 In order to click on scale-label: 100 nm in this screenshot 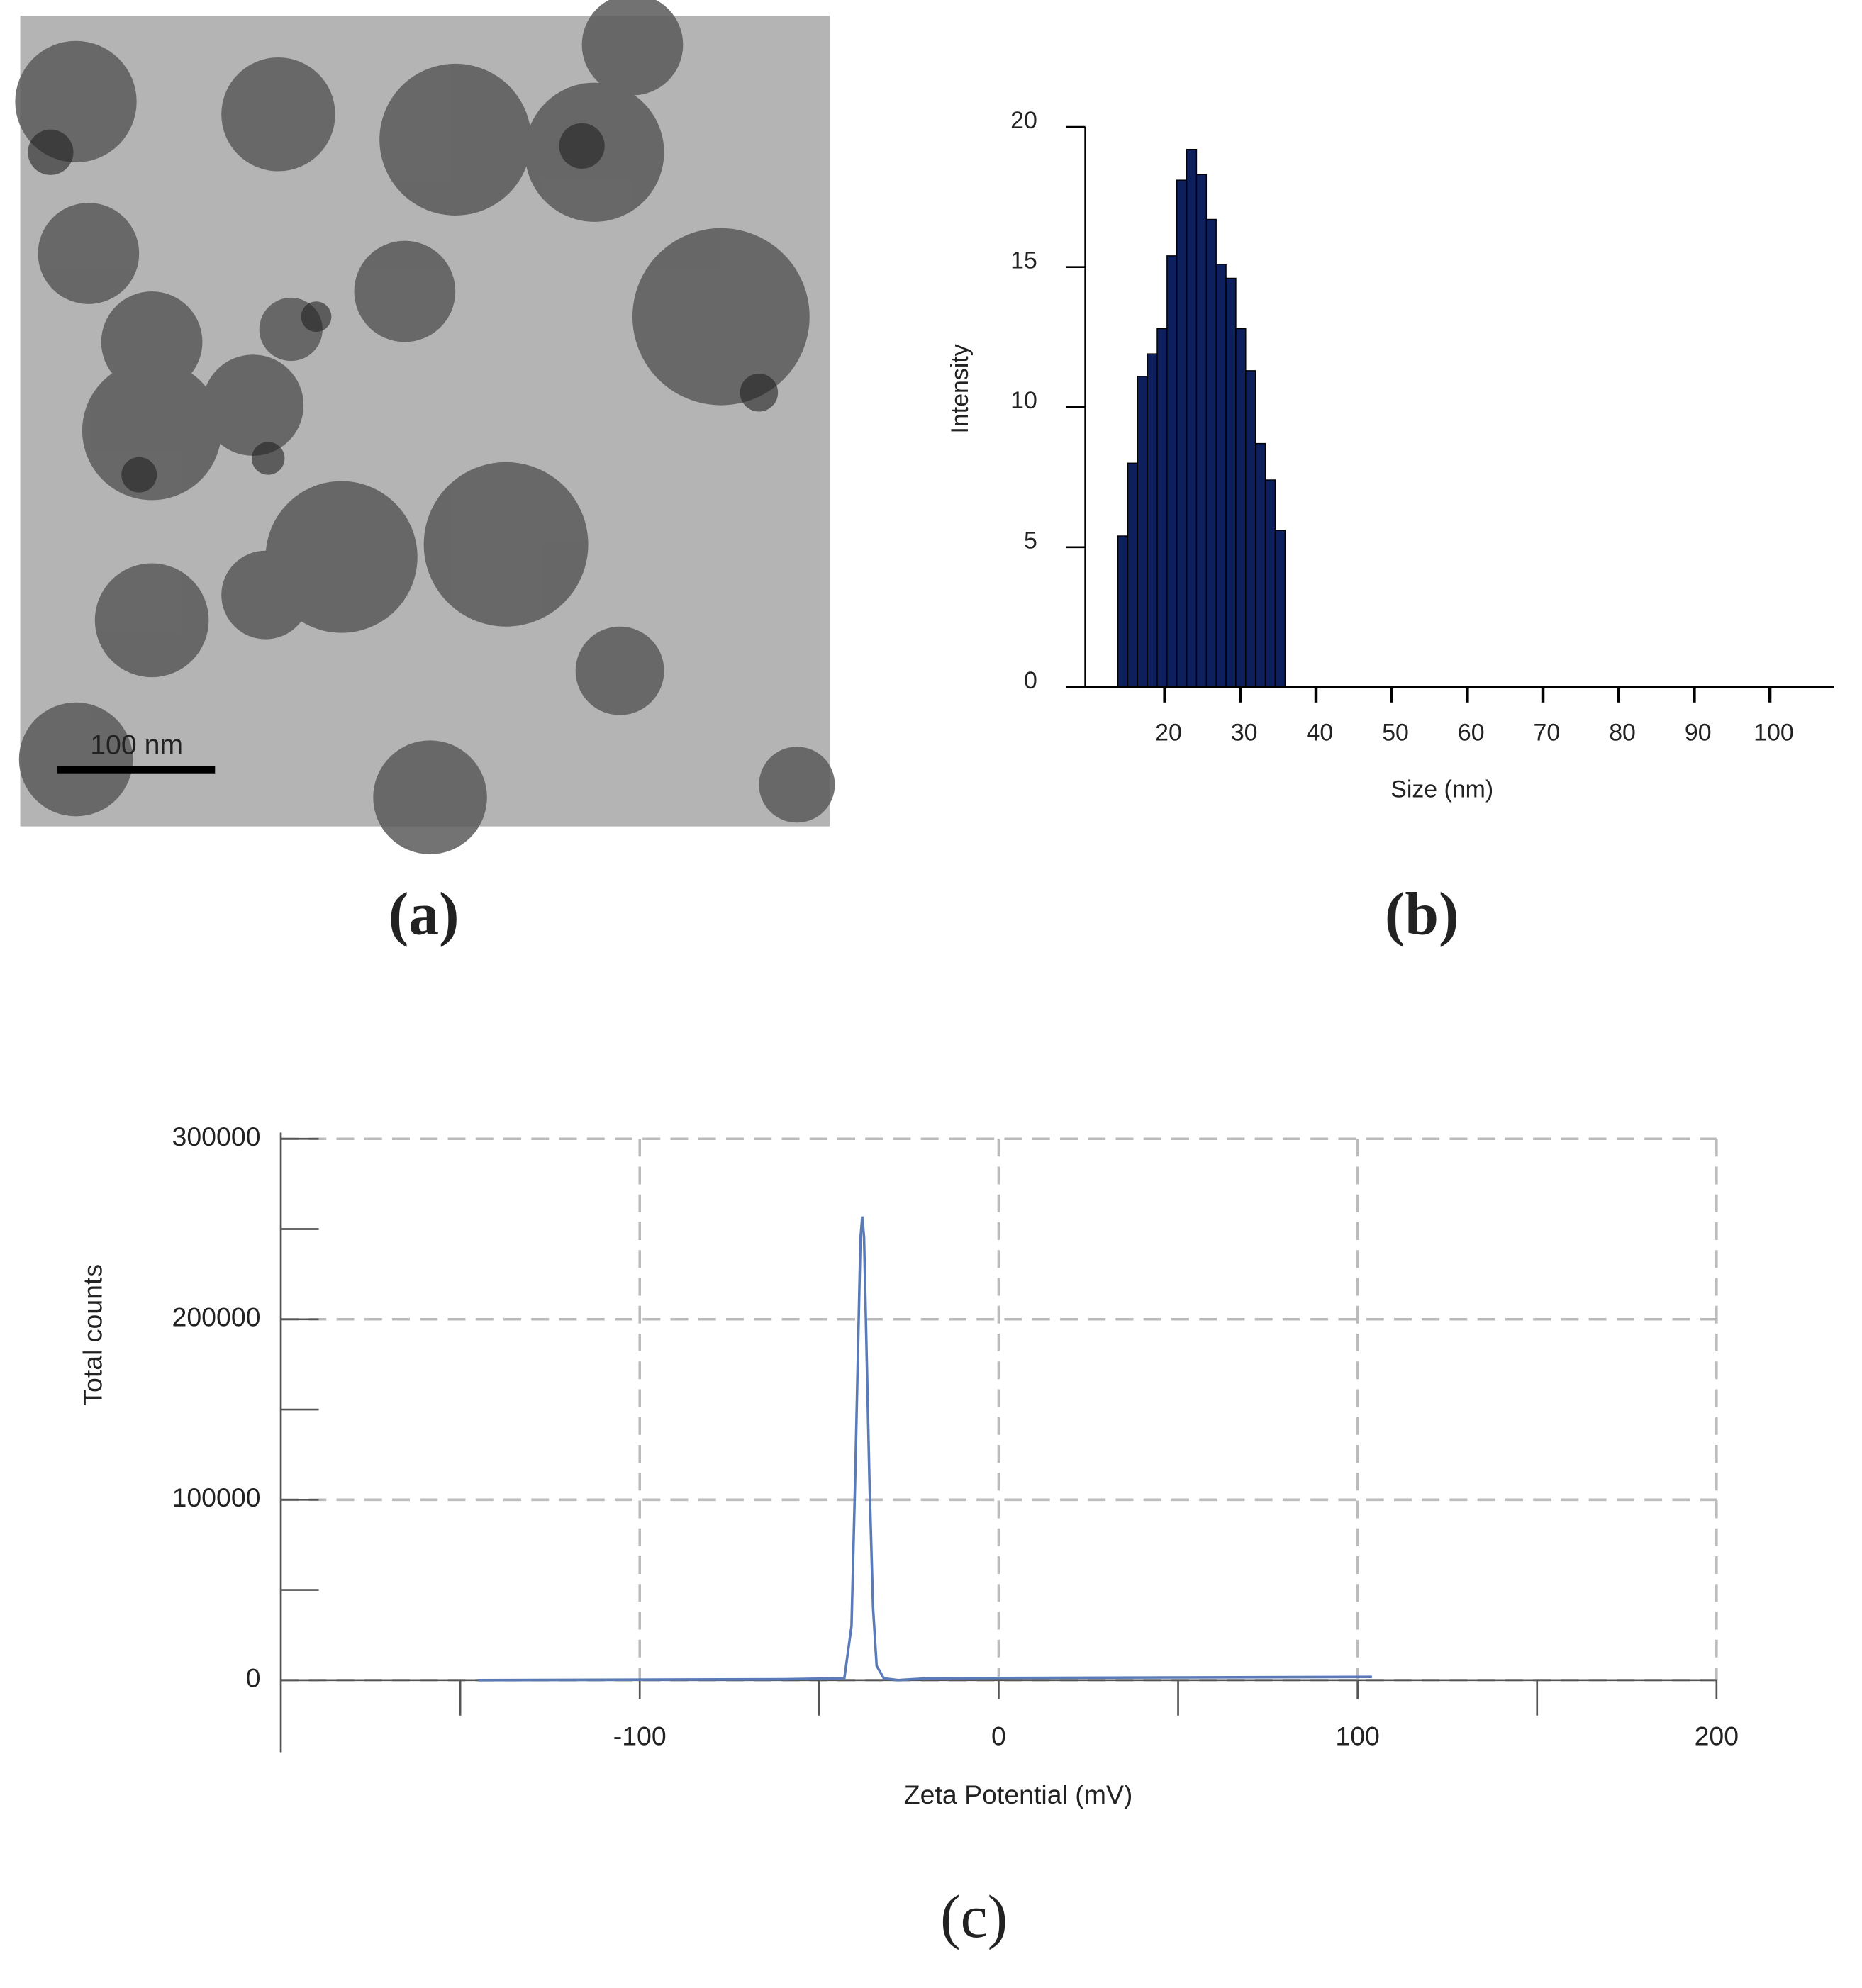, I will do `click(136, 745)`.